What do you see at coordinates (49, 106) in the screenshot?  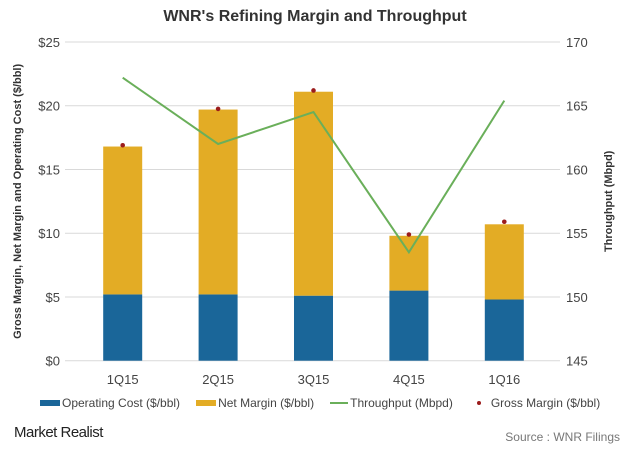 I see `y-tick-label: $20` at bounding box center [49, 106].